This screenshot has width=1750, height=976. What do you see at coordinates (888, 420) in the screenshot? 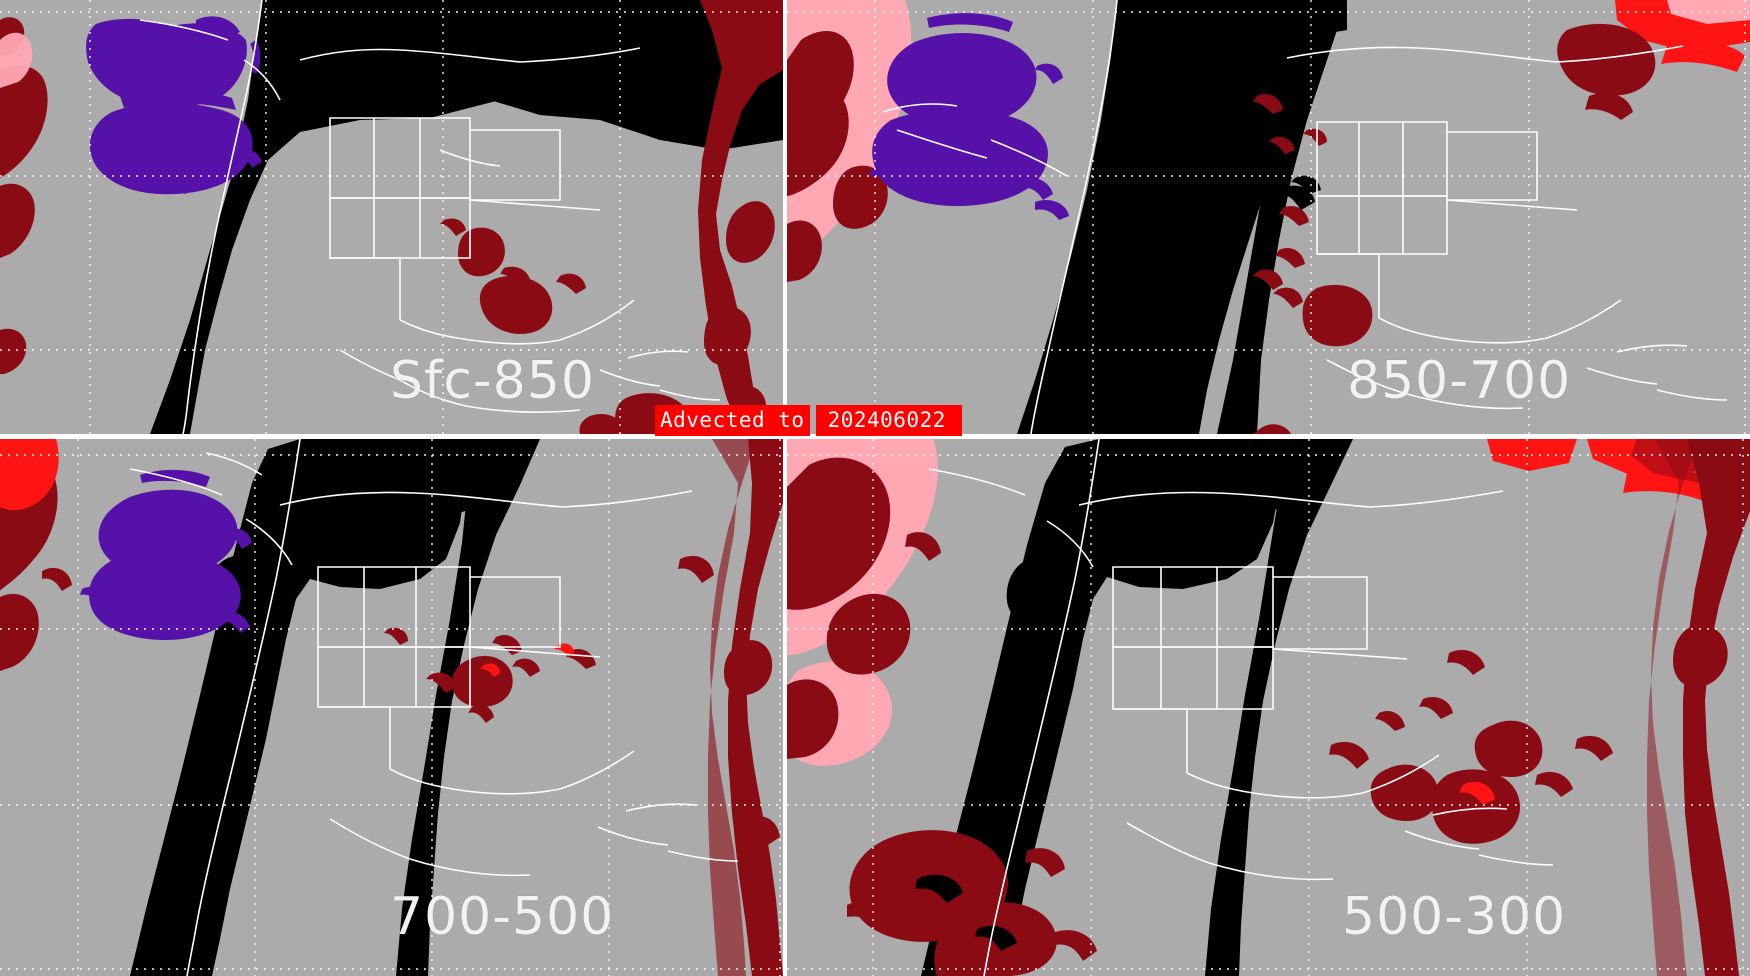
I see `banner-date: 202406022` at bounding box center [888, 420].